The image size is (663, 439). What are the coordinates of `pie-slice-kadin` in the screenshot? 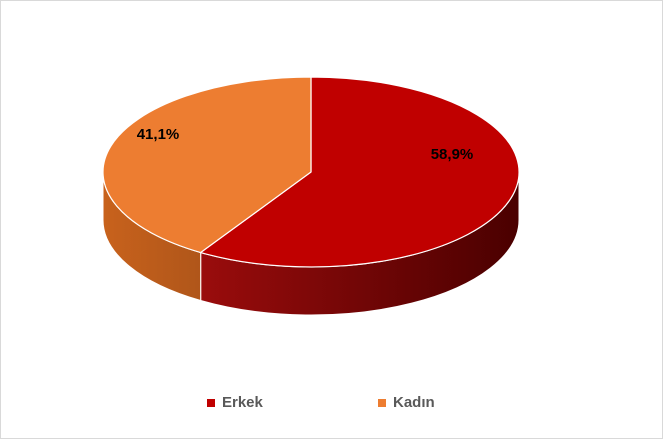 It's located at (207, 165).